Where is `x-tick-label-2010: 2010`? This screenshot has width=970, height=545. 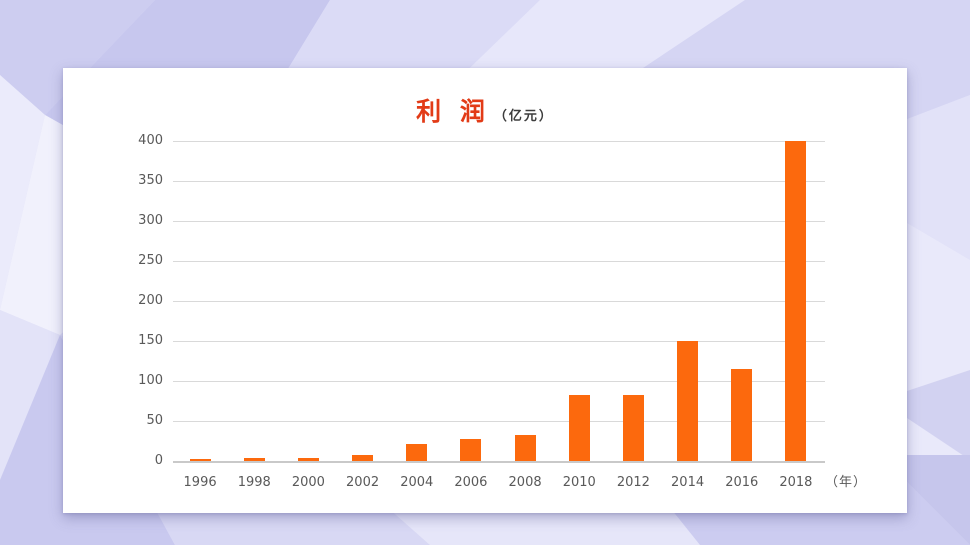 x-tick-label-2010: 2010 is located at coordinates (579, 482).